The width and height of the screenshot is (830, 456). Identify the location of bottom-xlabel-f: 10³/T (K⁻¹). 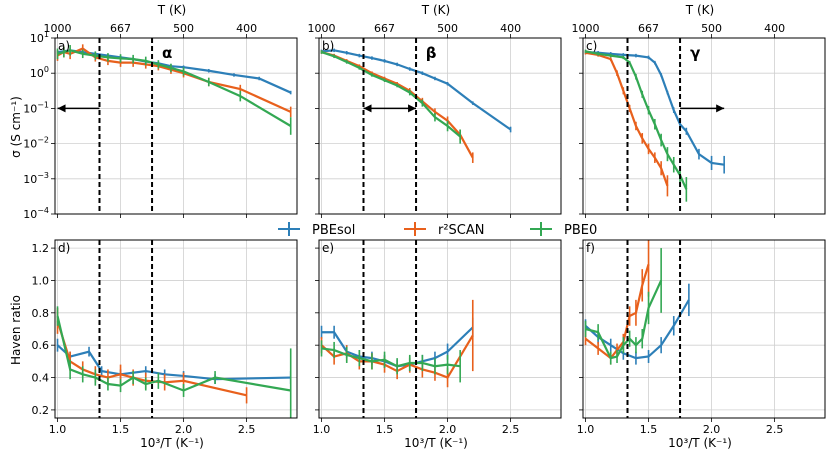
(700, 443).